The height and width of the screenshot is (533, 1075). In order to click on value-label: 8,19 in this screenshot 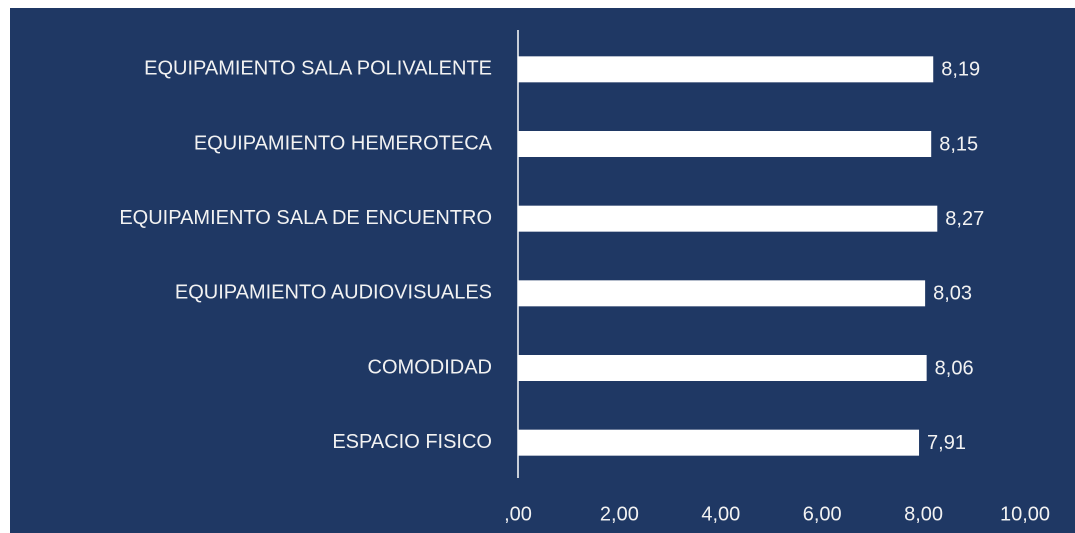, I will do `click(960, 70)`.